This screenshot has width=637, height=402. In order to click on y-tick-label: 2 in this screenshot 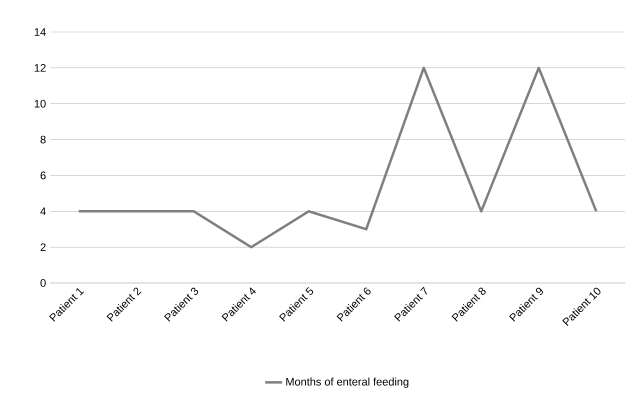, I will do `click(43, 247)`.